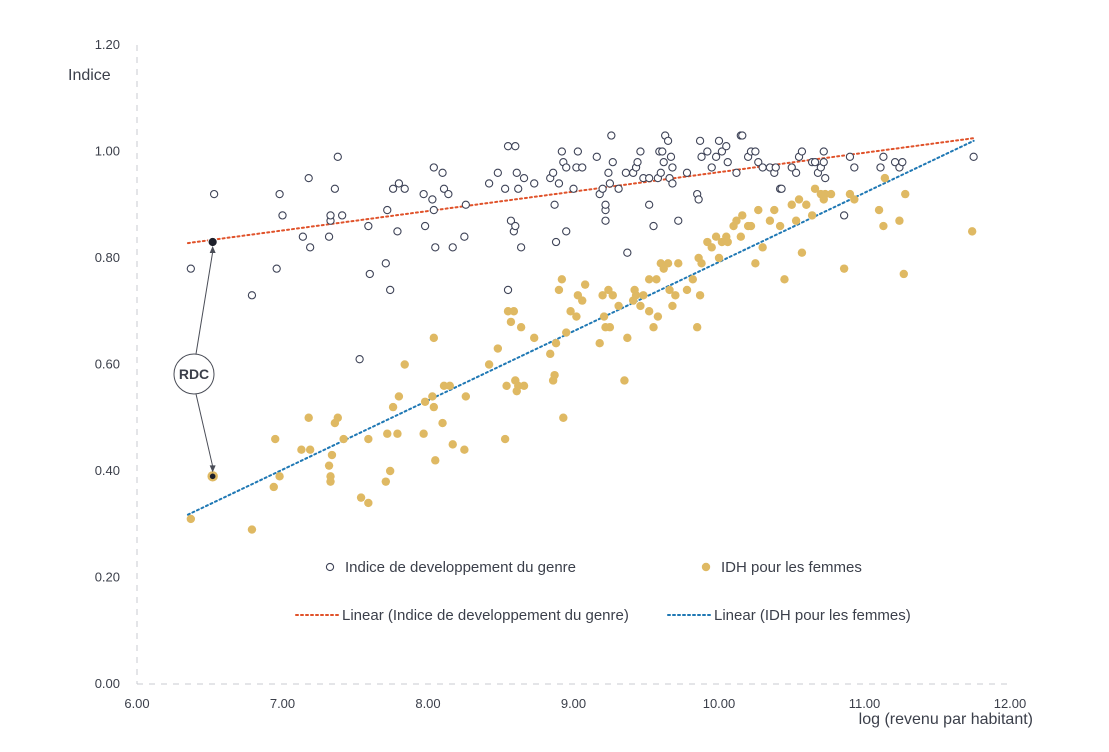 The height and width of the screenshot is (752, 1109). Describe the element at coordinates (195, 359) in the screenshot. I see `rdc-annotation: RDC` at that location.